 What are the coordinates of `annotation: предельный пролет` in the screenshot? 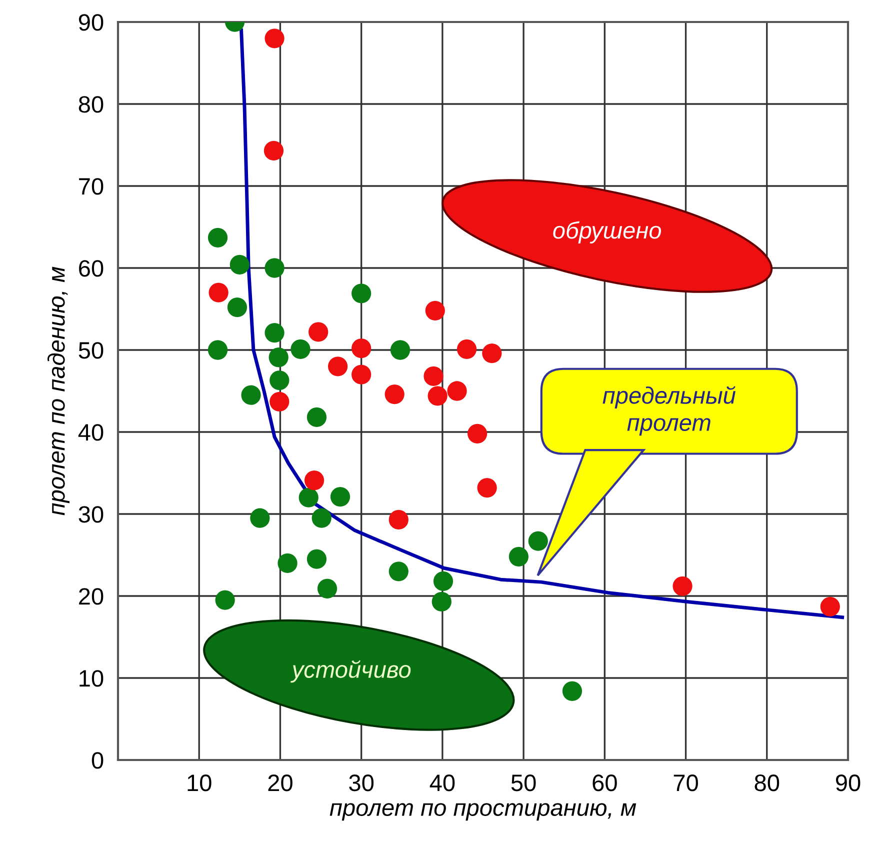 It's located at (669, 411).